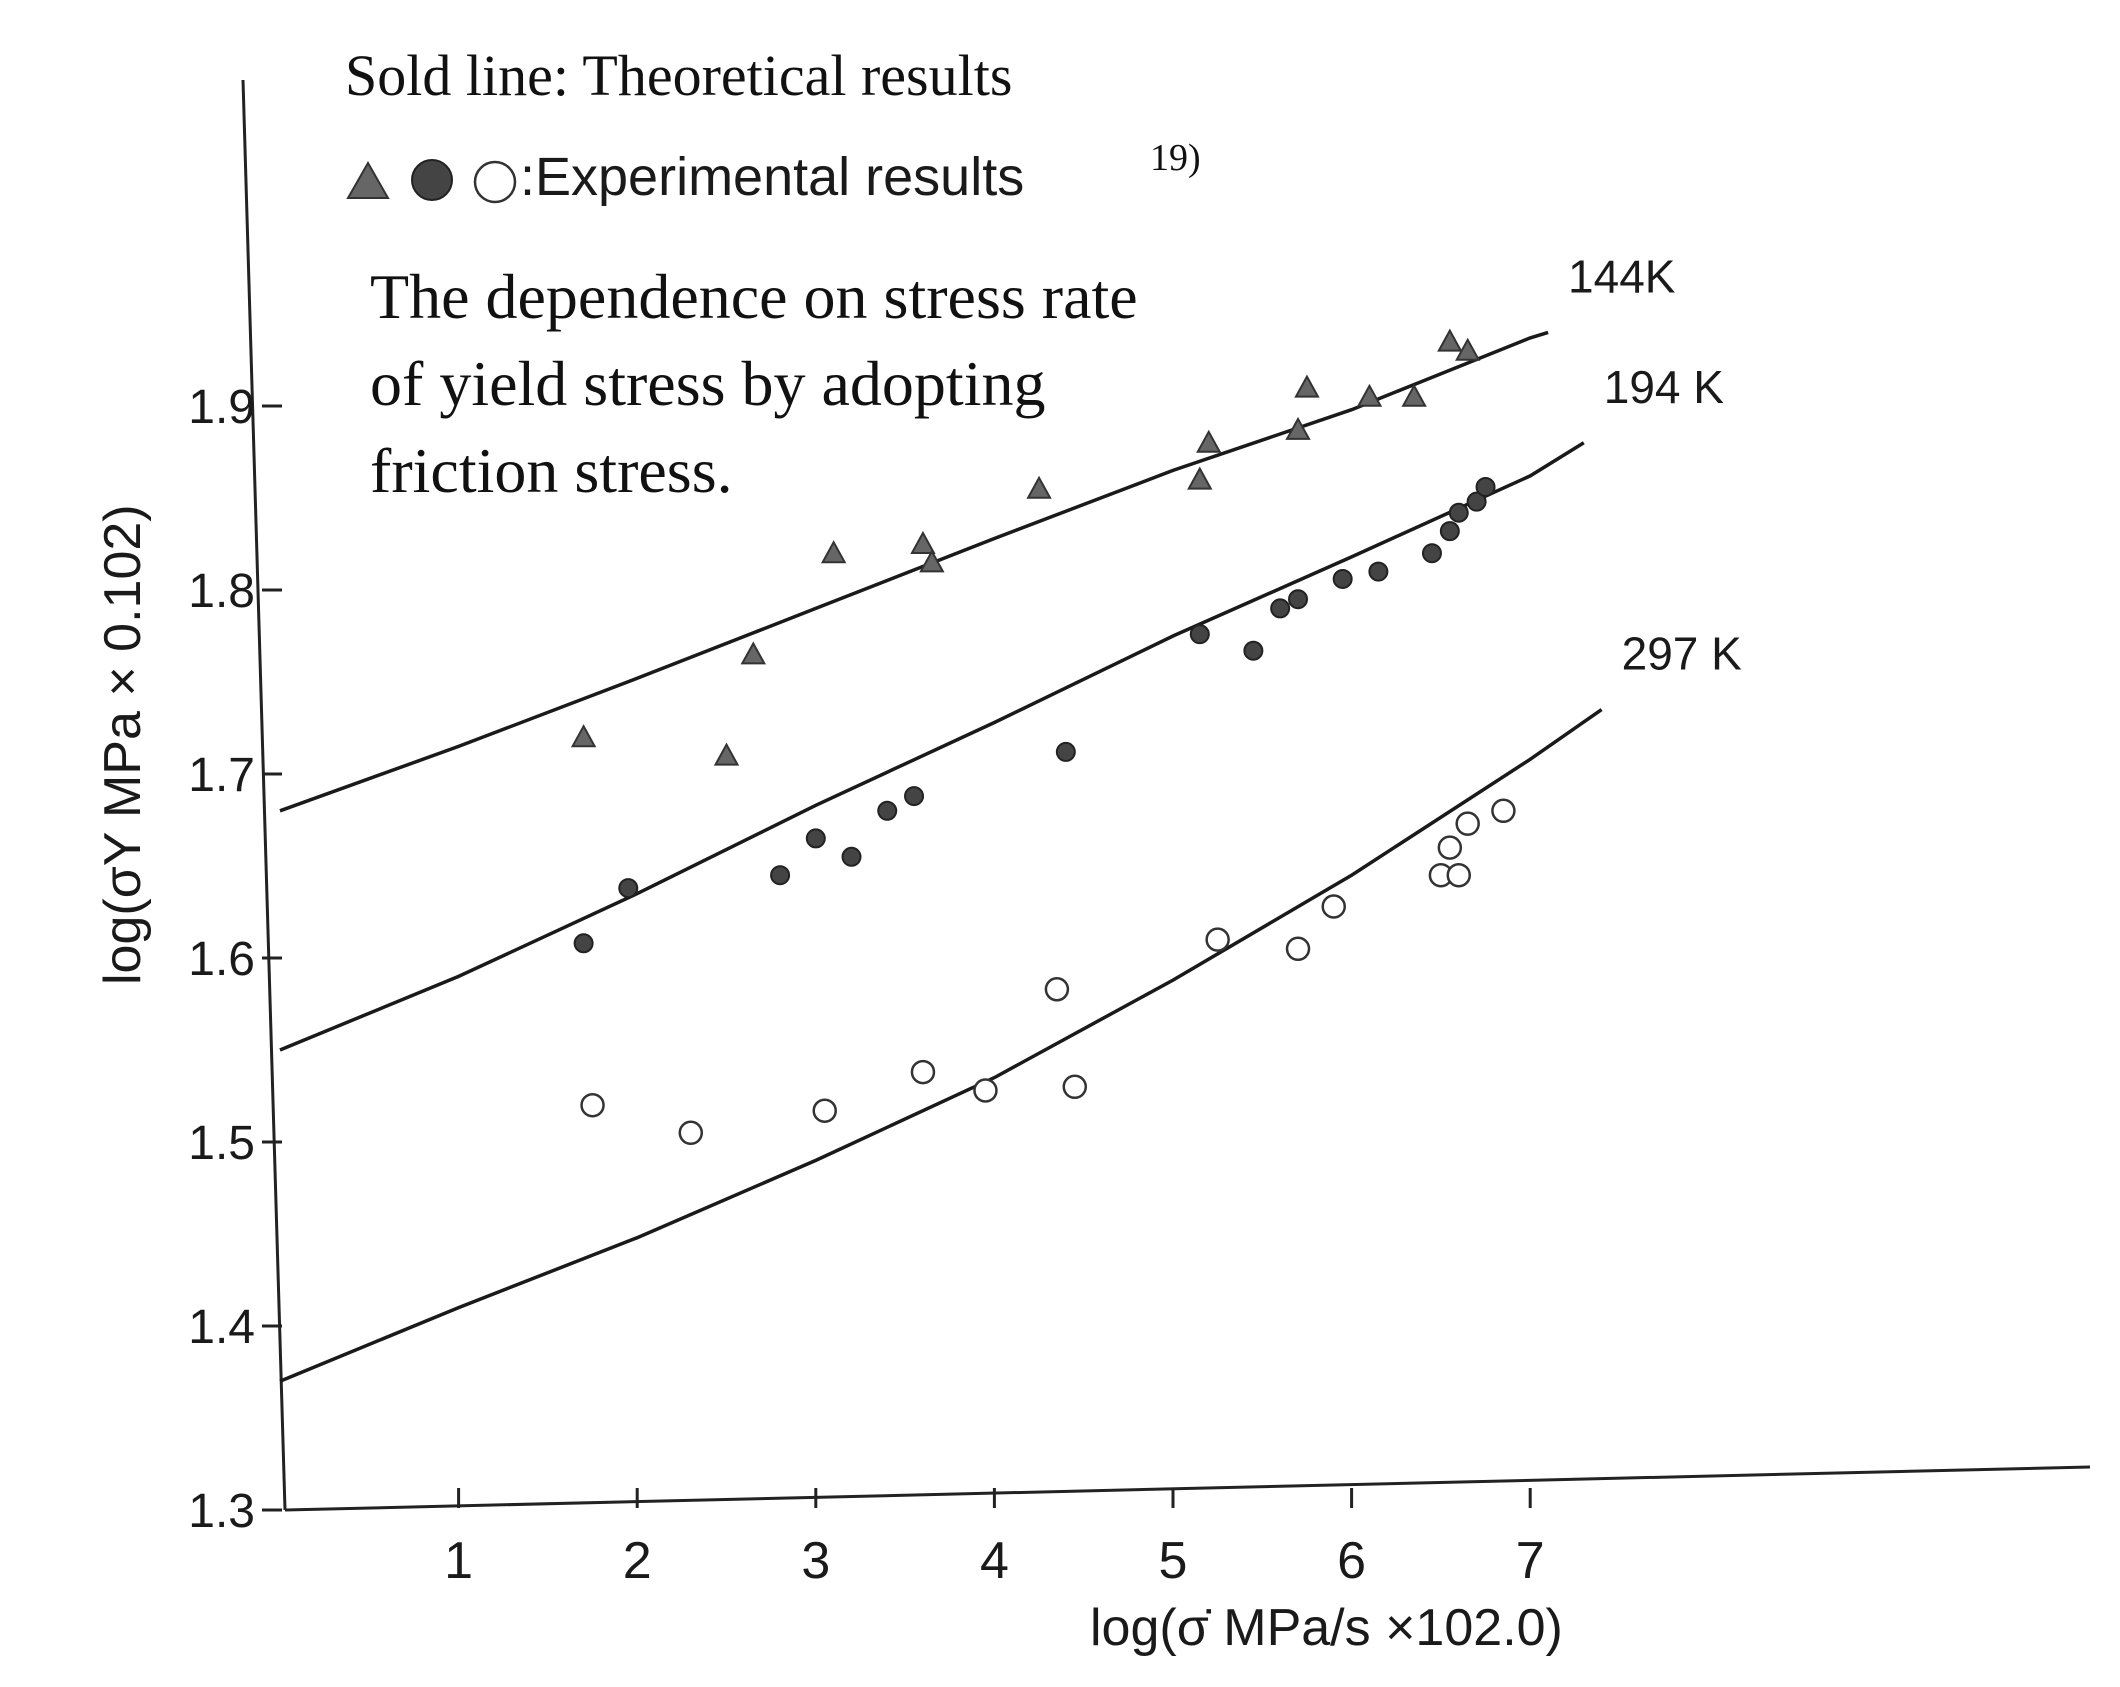 The image size is (2120, 1687). I want to click on legend-line-text: Sold line: Theoretical results, so click(678, 75).